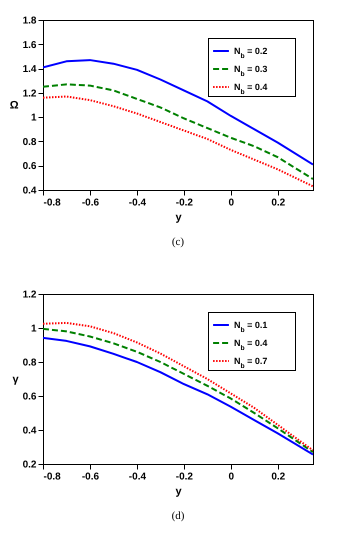 The height and width of the screenshot is (550, 358). What do you see at coordinates (251, 363) in the screenshot?
I see `legend-label: N$_{b}$ = 0.7` at bounding box center [251, 363].